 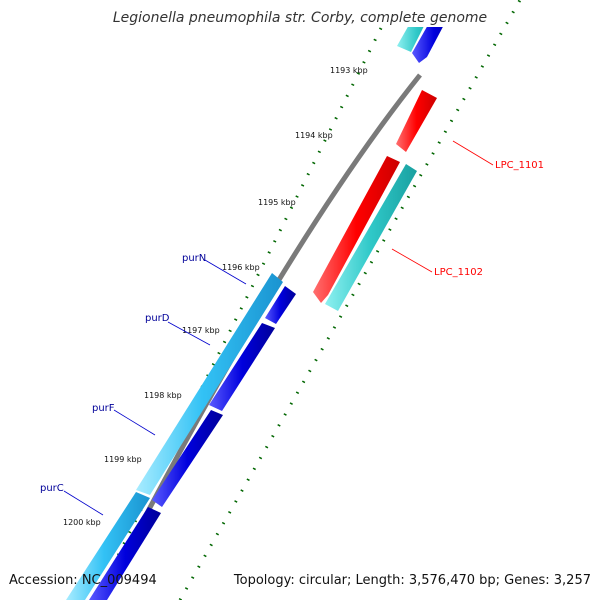 What do you see at coordinates (458, 272) in the screenshot?
I see `gene-label-LPC_1102: LPC_1102` at bounding box center [458, 272].